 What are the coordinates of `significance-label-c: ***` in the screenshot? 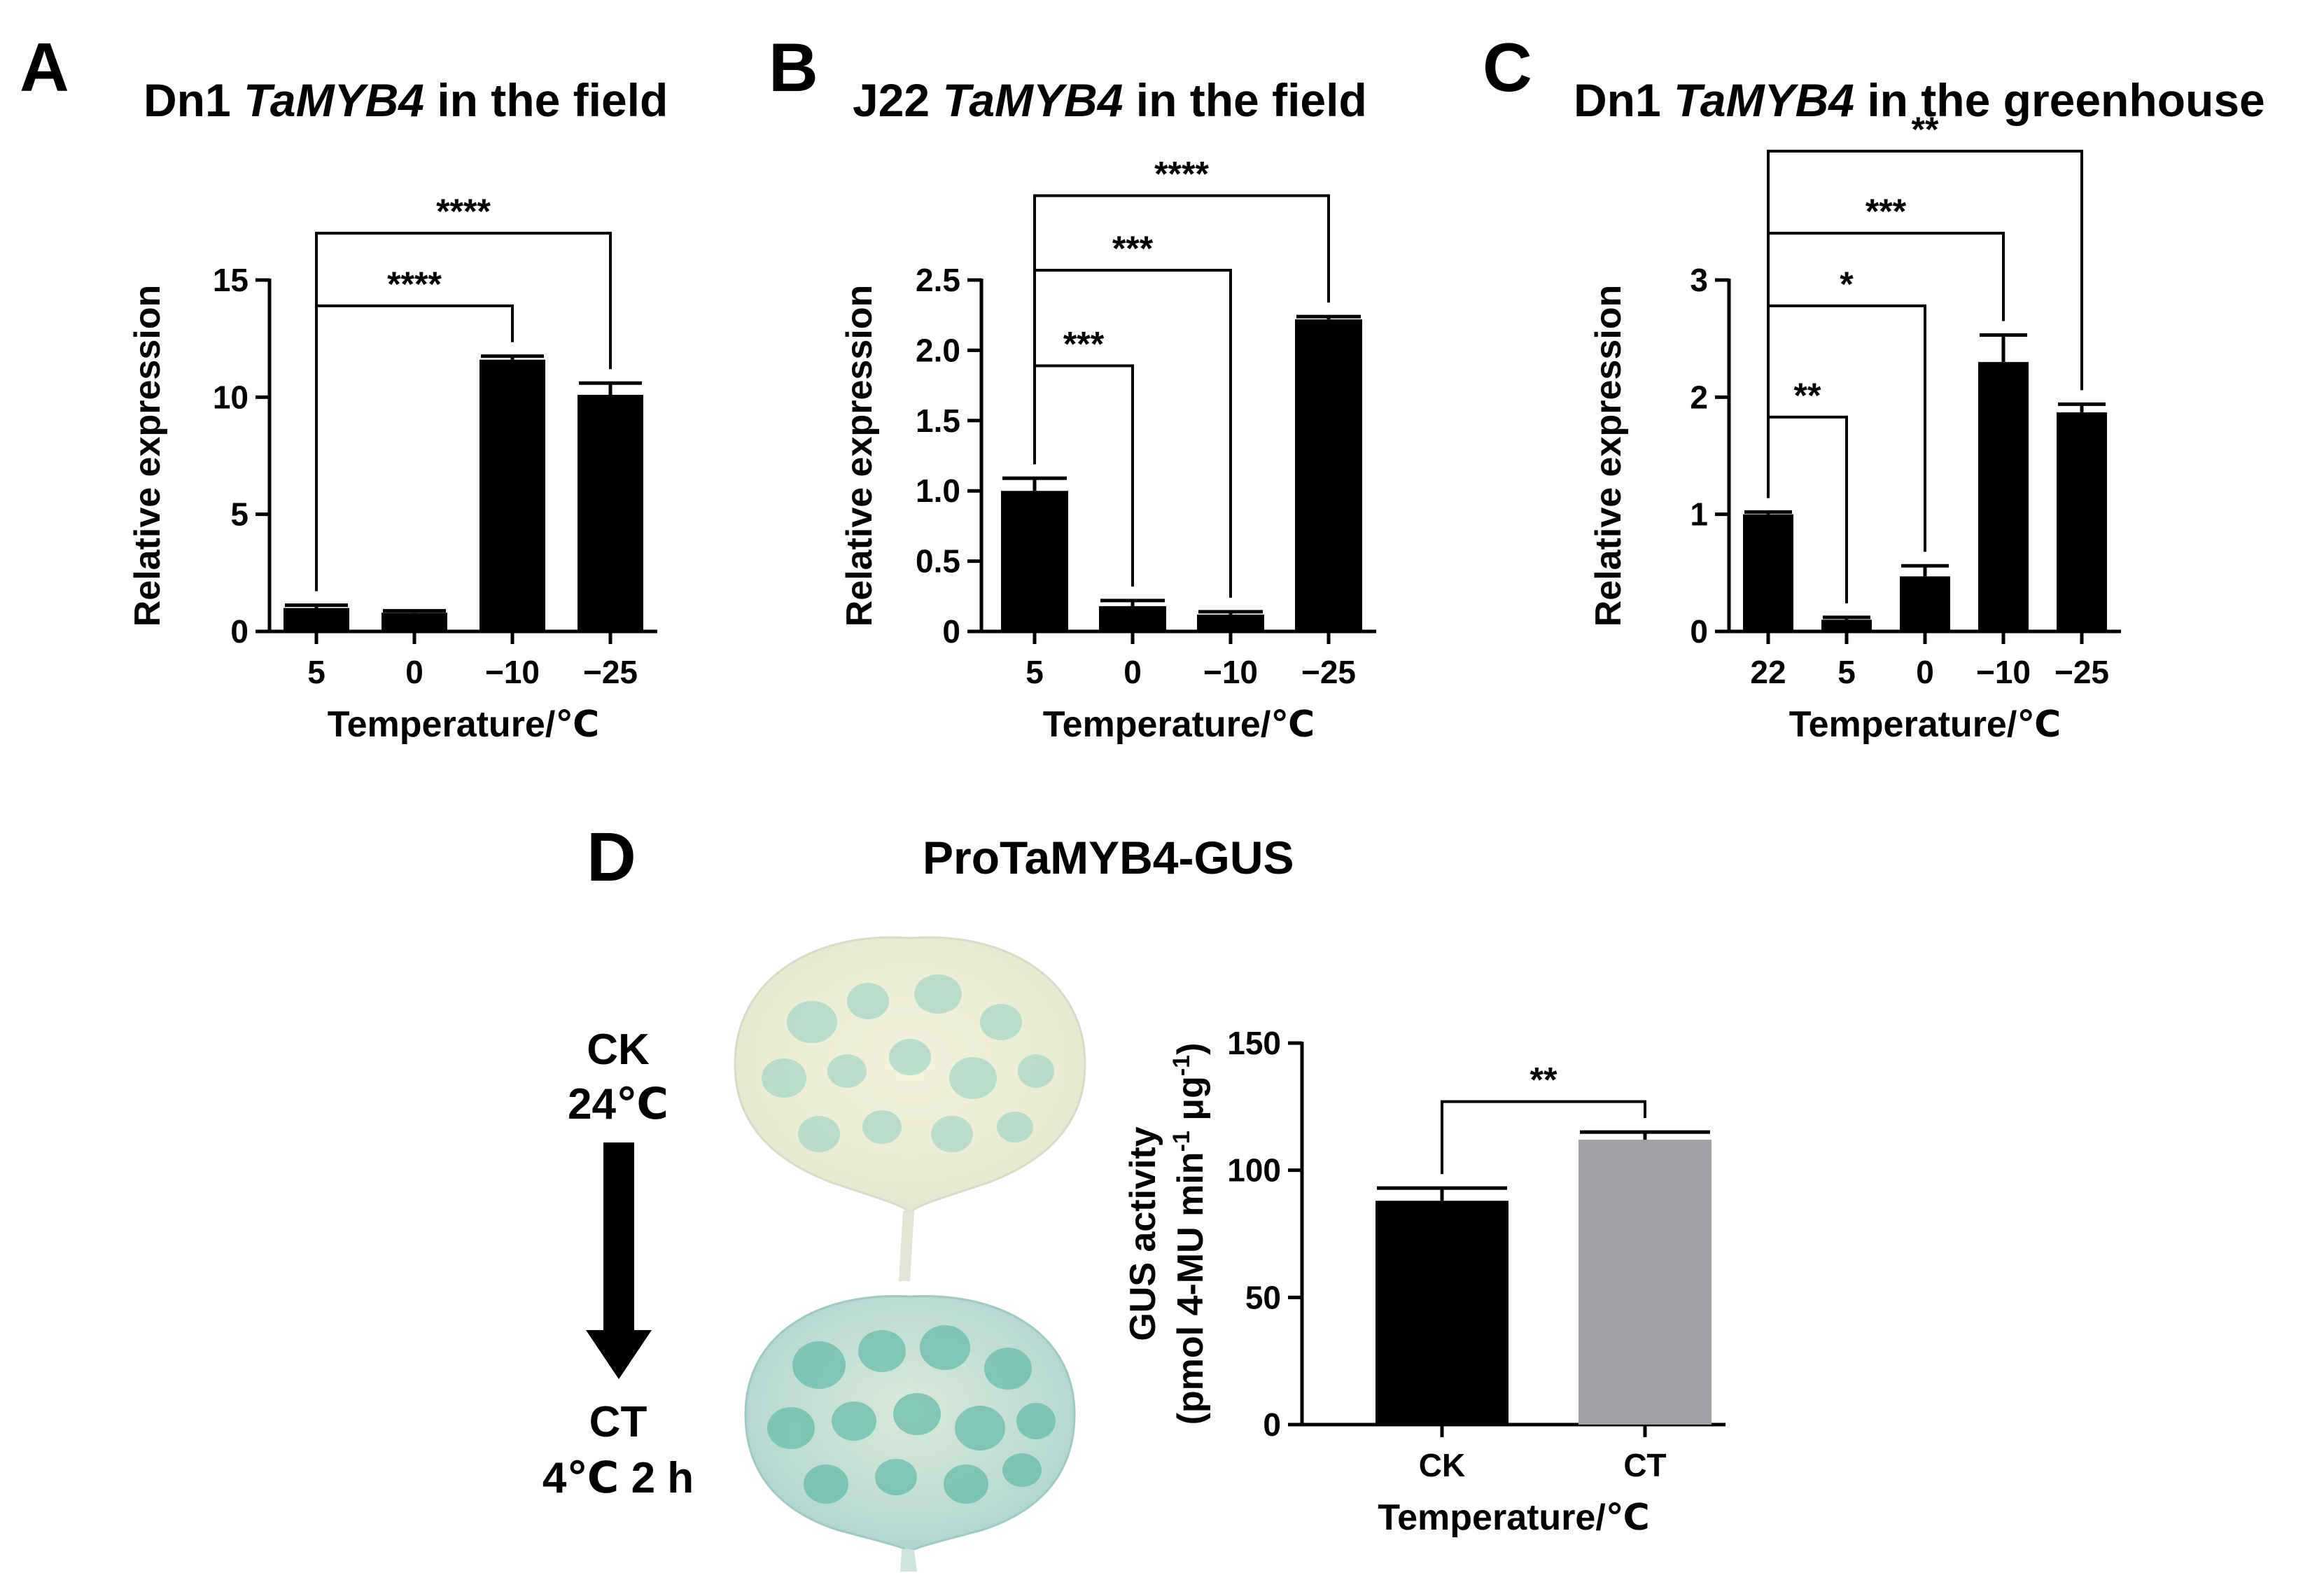 It's located at (1886, 212).